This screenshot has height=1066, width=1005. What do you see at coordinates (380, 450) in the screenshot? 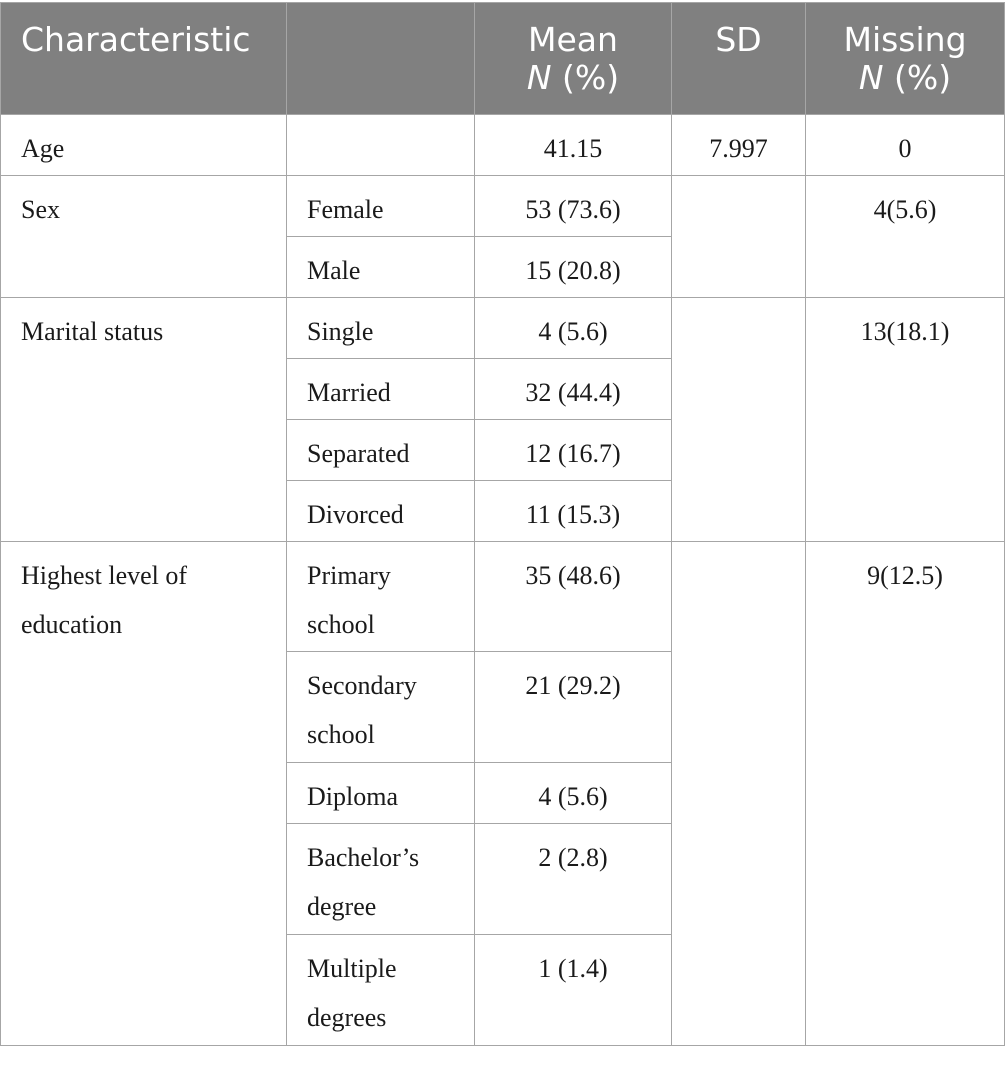
I see `marital-category: Separated` at bounding box center [380, 450].